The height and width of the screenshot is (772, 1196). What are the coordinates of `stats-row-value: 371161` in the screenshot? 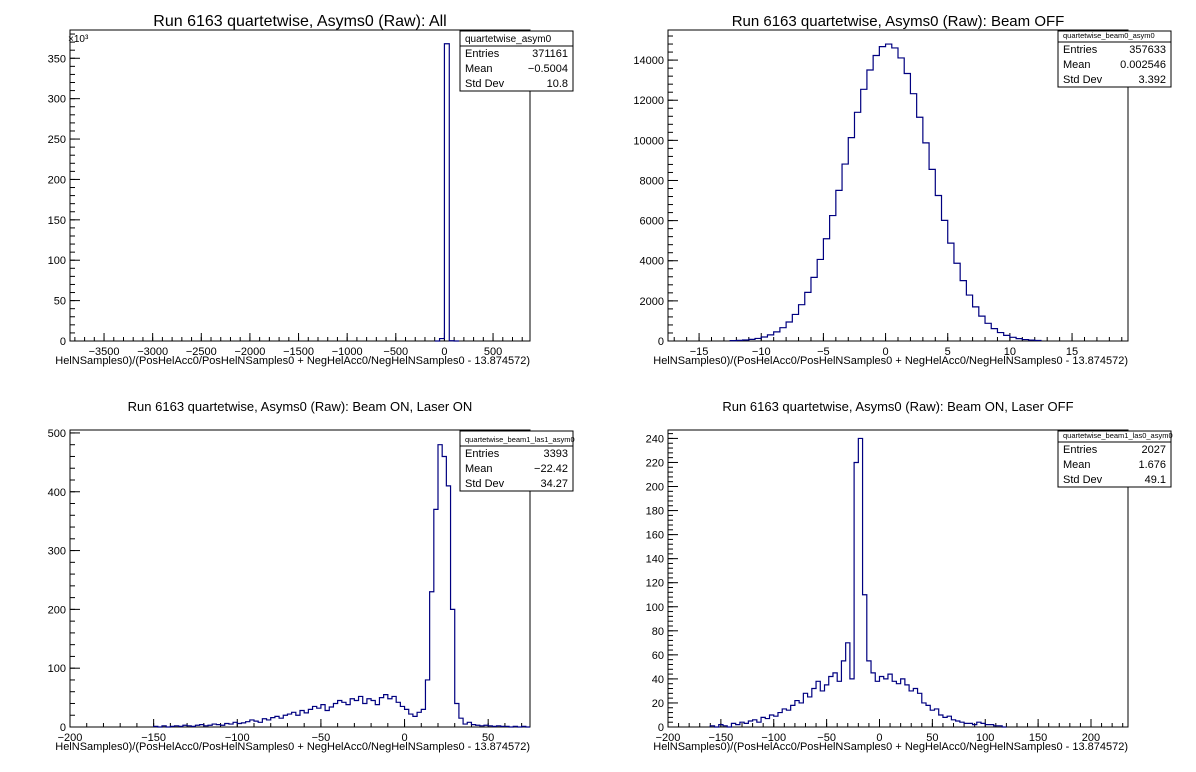 It's located at (550, 54).